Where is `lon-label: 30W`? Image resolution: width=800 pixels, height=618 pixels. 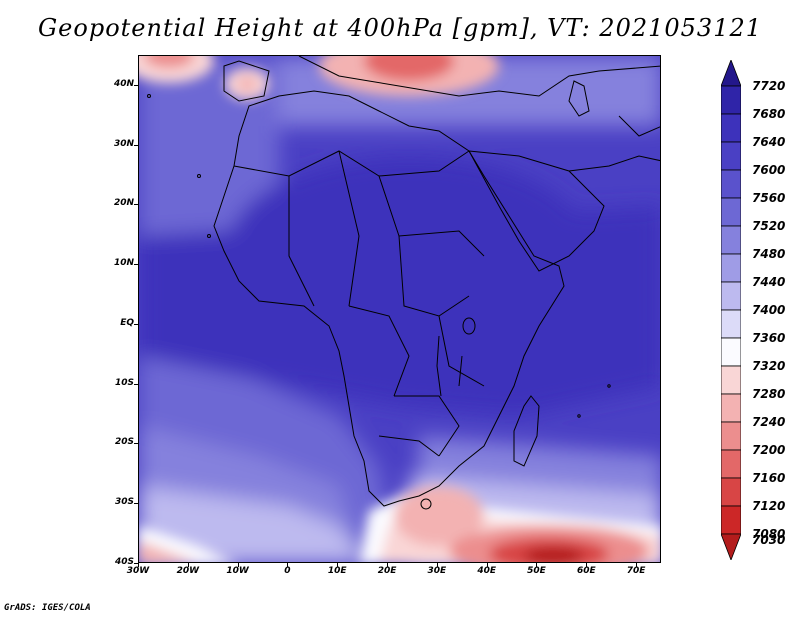
lon-label: 30W is located at coordinates (138, 571).